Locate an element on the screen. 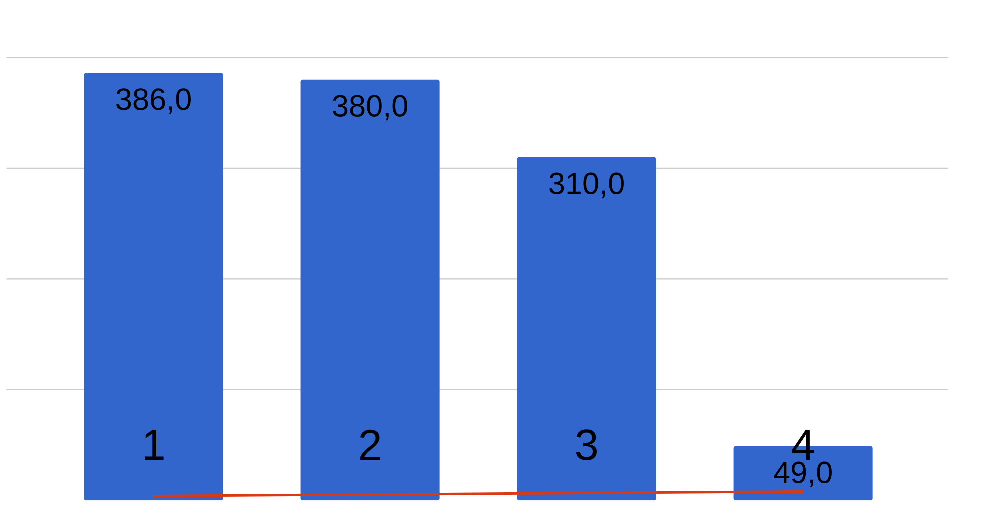  data-label: 49,0 is located at coordinates (803, 474).